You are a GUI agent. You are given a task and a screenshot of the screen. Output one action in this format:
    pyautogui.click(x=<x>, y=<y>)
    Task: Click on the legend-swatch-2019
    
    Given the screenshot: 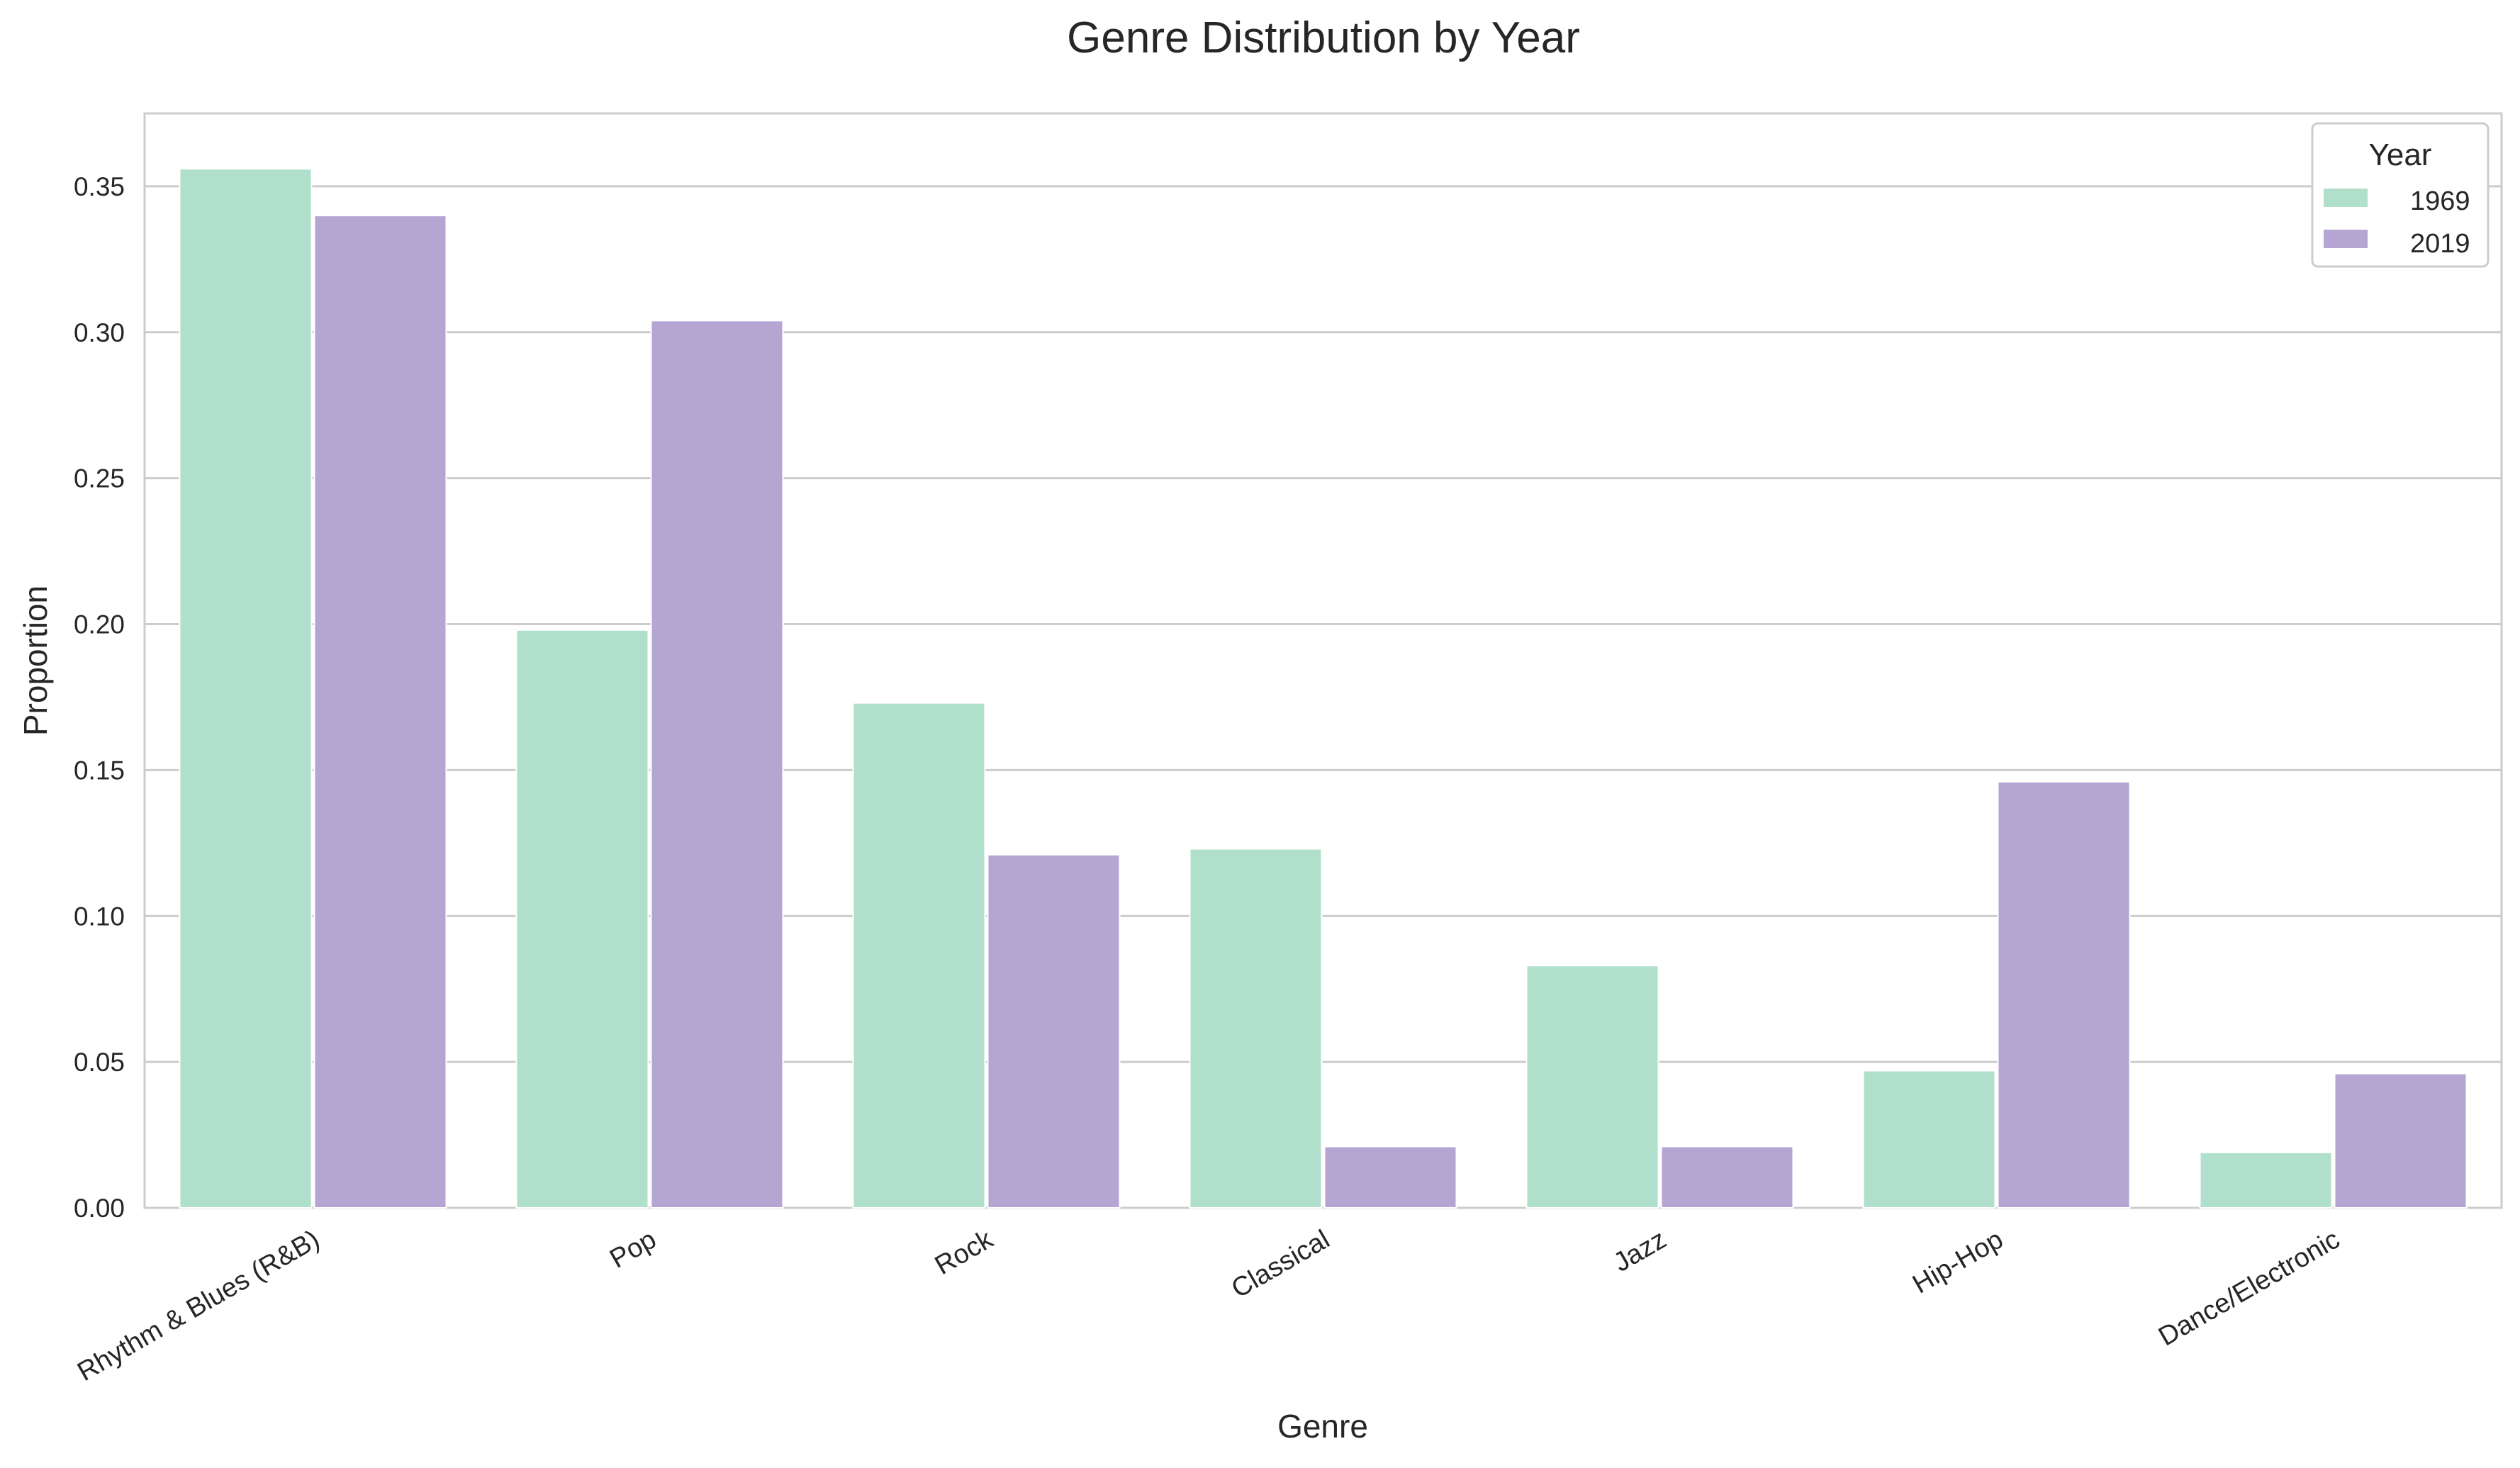 What is the action you would take?
    pyautogui.click(x=2346, y=239)
    